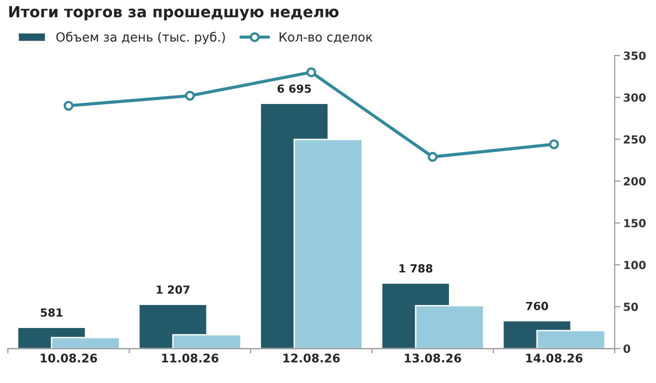 The image size is (656, 383). What do you see at coordinates (635, 265) in the screenshot?
I see `y2-tick-label: 100` at bounding box center [635, 265].